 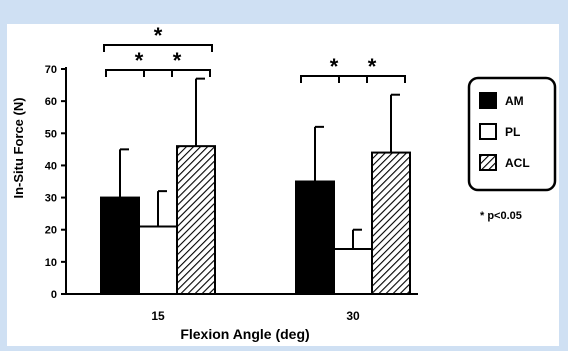 What do you see at coordinates (51, 102) in the screenshot?
I see `y-tick-label: 60` at bounding box center [51, 102].